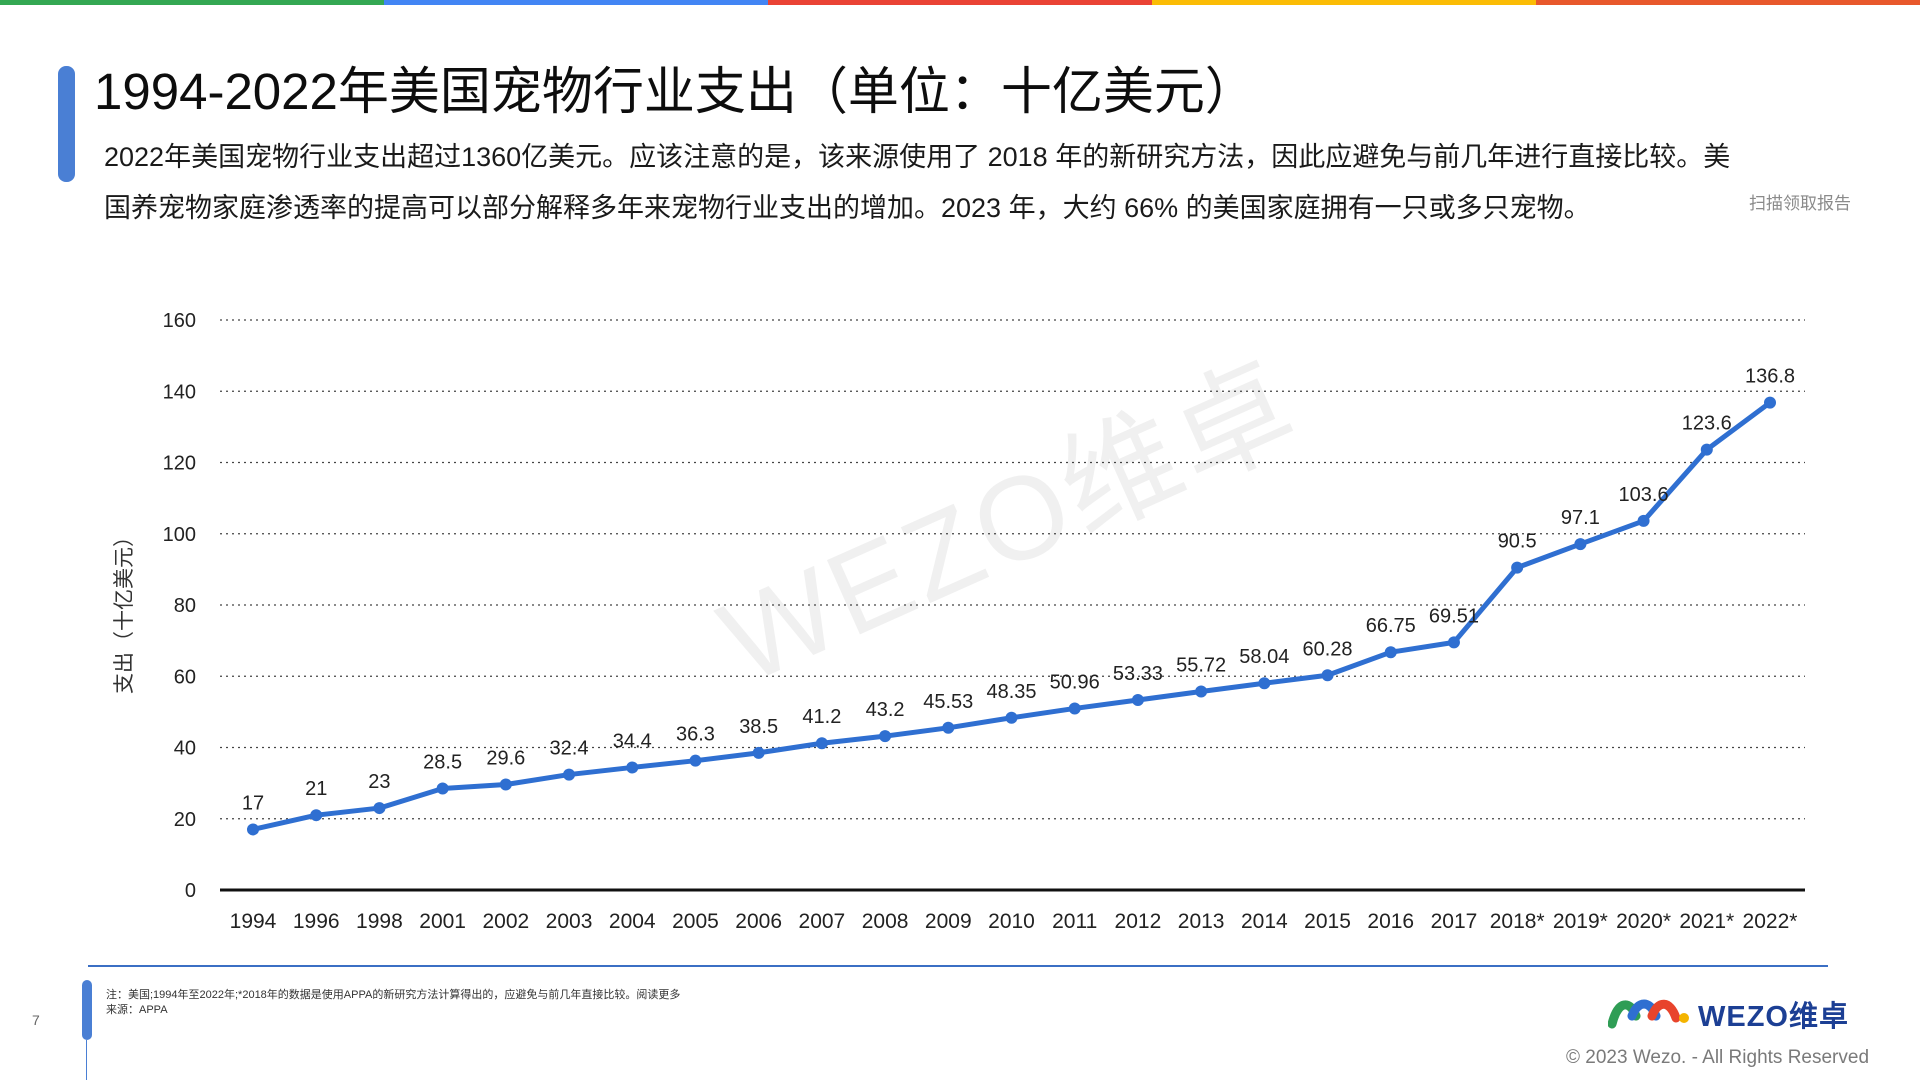 This screenshot has height=1080, width=1920. I want to click on footer-accent-bar, so click(87, 1010).